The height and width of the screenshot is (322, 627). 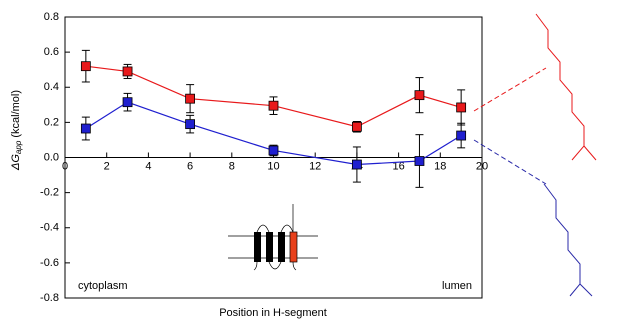 What do you see at coordinates (51, 87) in the screenshot?
I see `y-tick-label: 0.4` at bounding box center [51, 87].